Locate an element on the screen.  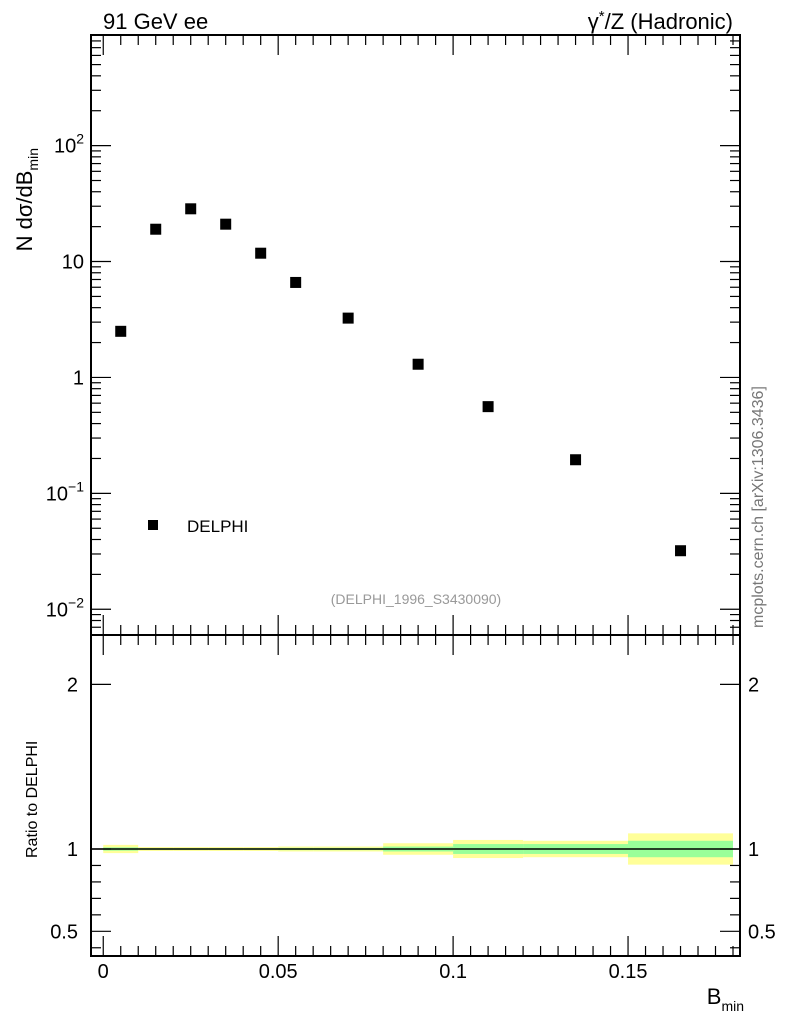
ratio-ytick-label-right: 0.5 is located at coordinates (762, 932).